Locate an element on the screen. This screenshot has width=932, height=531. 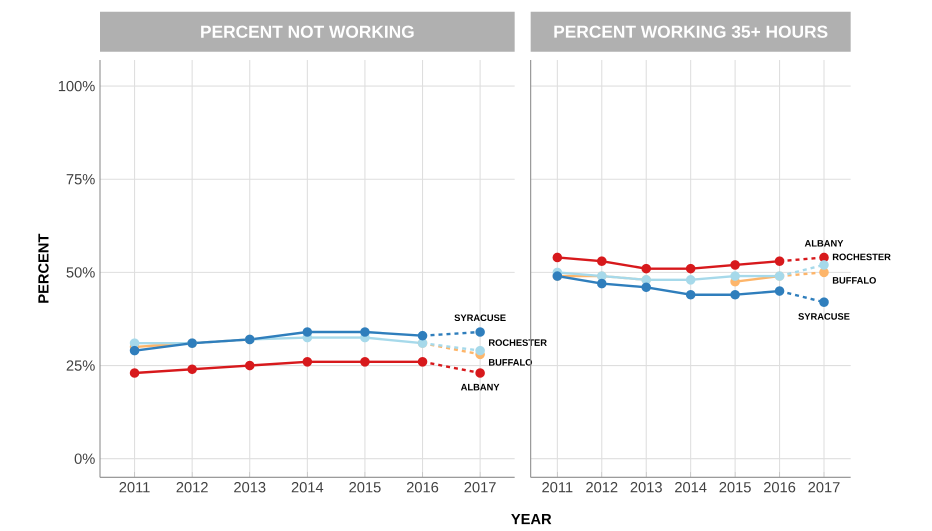
y-axis-title: PERCENT is located at coordinates (43, 268).